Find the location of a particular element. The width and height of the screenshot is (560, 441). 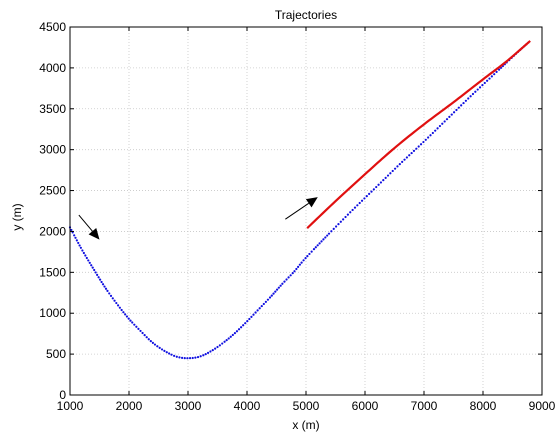

y-tick-label: 0 is located at coordinates (62, 395).